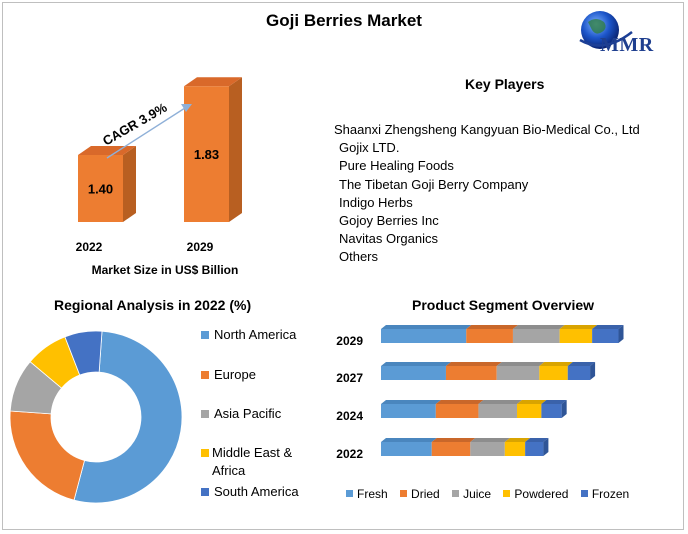 Image resolution: width=688 pixels, height=534 pixels. I want to click on legend-frozen: Frozen, so click(604, 494).